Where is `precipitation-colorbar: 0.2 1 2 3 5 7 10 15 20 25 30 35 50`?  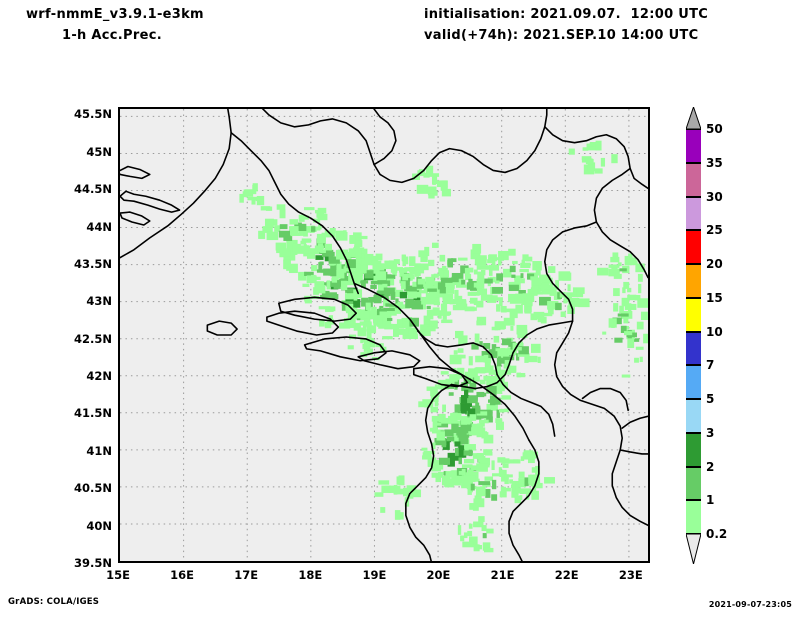 precipitation-colorbar: 0.2 1 2 3 5 7 10 15 20 25 30 35 50 is located at coordinates (706, 335).